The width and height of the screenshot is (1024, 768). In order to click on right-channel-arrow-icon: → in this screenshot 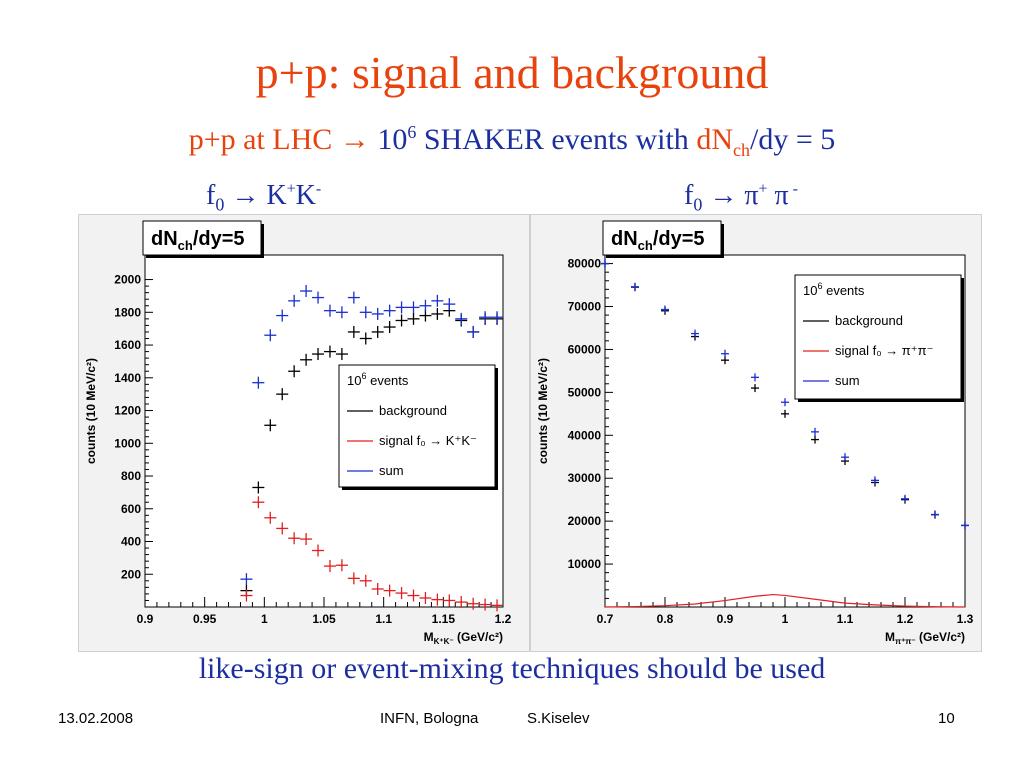, I will do `click(723, 195)`.